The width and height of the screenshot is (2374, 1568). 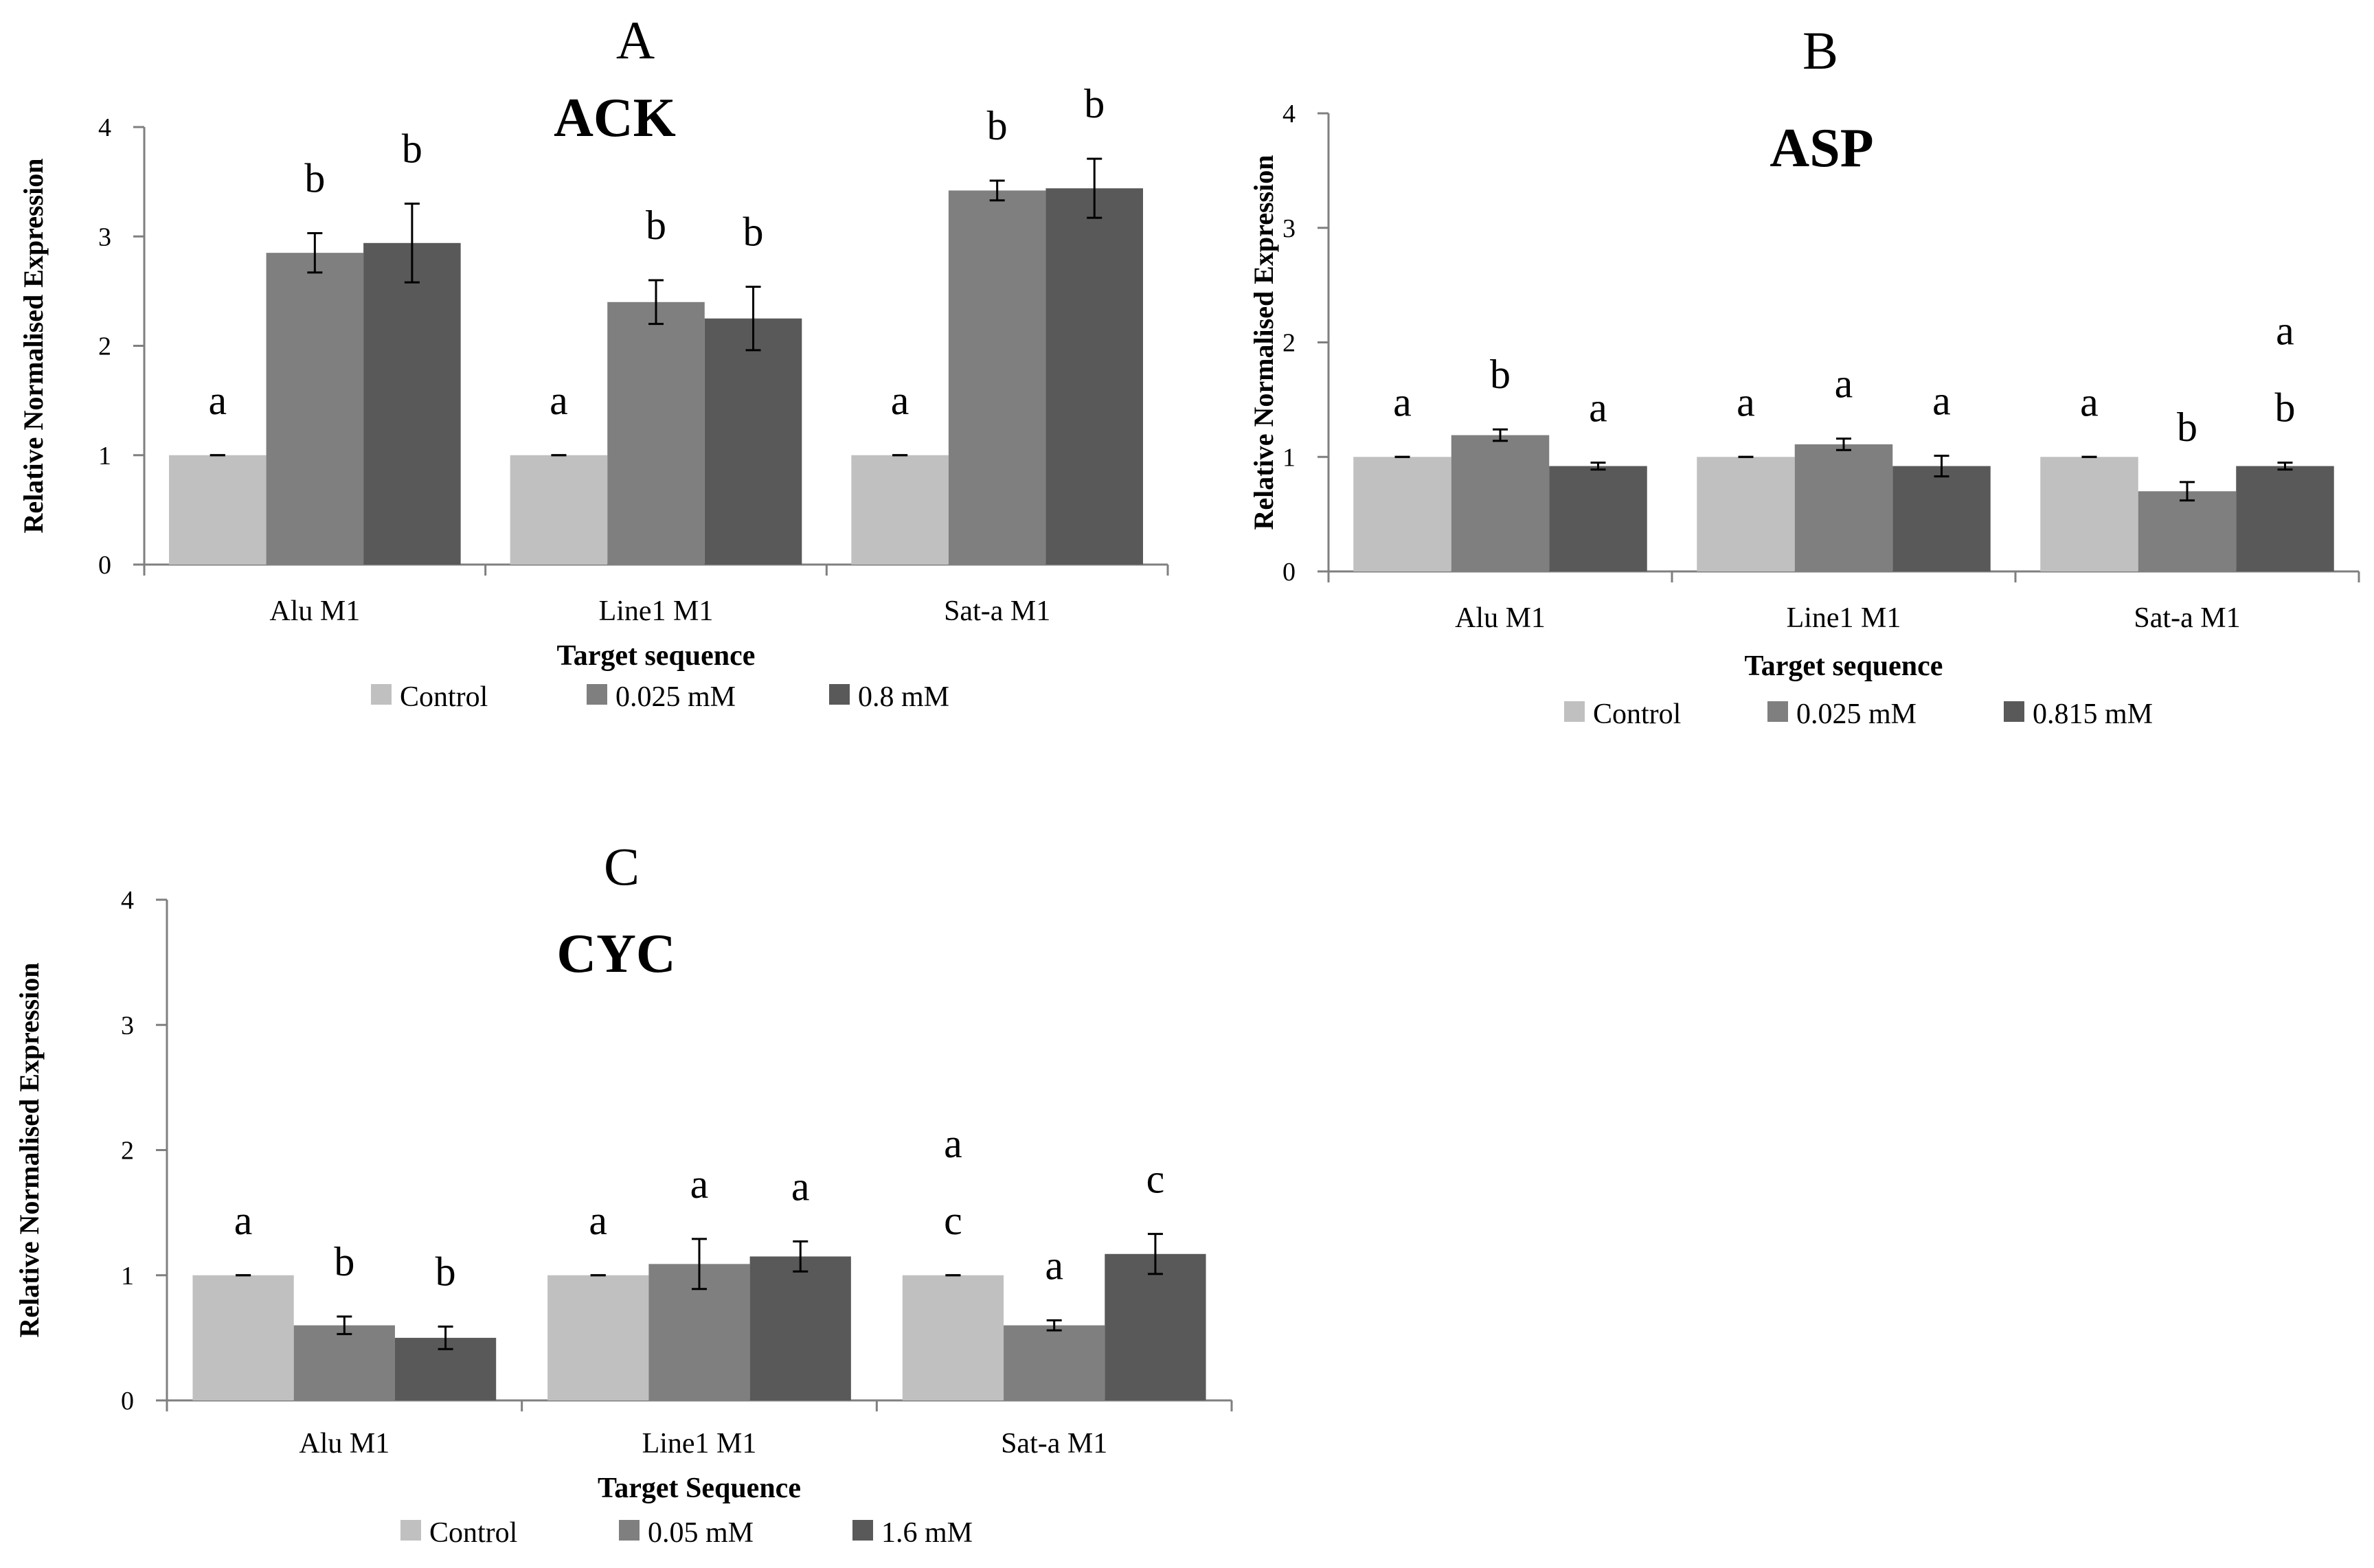 What do you see at coordinates (1820, 51) in the screenshot?
I see `panel-letter: B` at bounding box center [1820, 51].